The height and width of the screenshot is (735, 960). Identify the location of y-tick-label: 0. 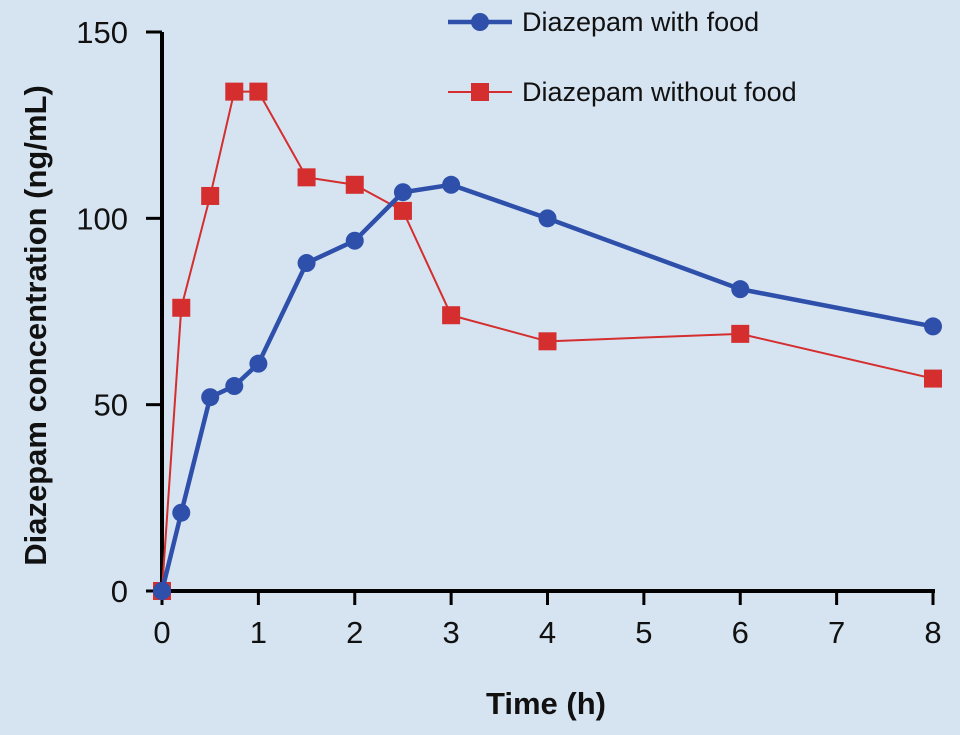
(119, 591).